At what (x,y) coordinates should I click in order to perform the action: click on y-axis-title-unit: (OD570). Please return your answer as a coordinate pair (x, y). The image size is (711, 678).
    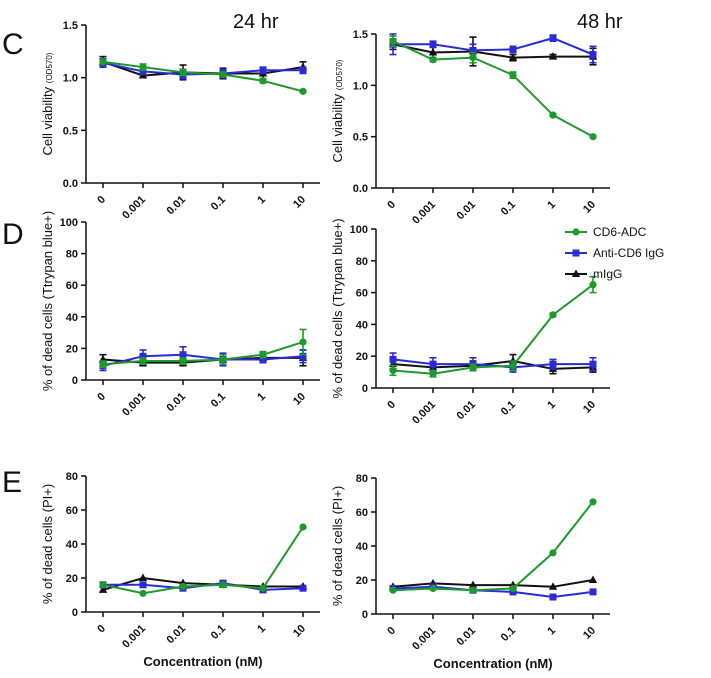
    Looking at the image, I should click on (49, 67).